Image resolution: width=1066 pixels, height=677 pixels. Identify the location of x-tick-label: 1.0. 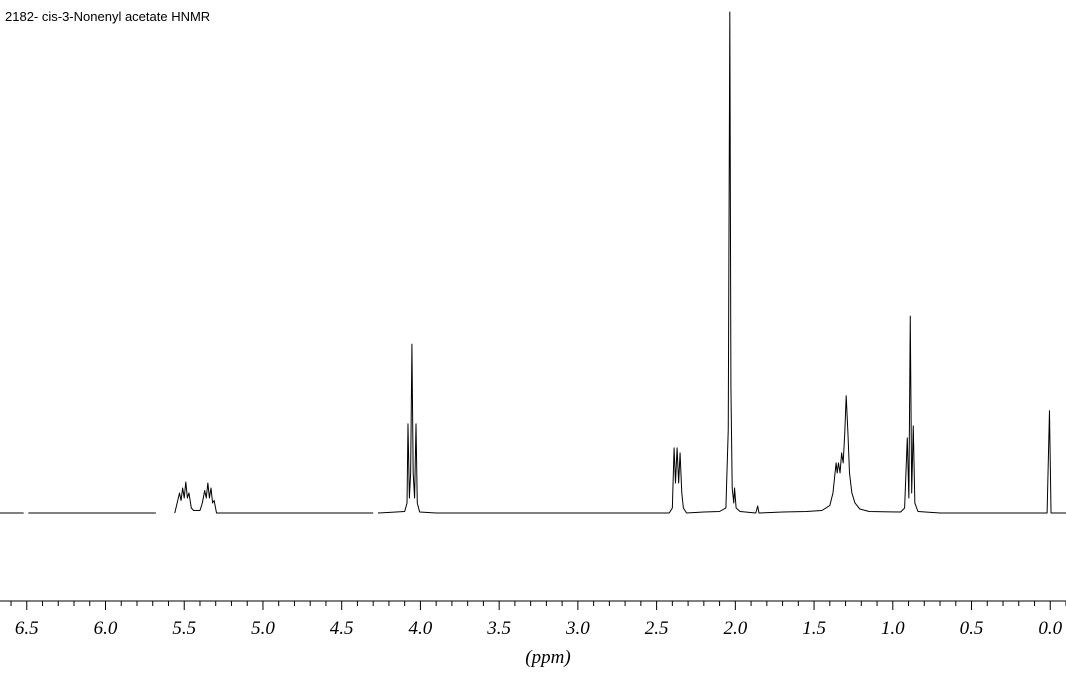
(893, 628).